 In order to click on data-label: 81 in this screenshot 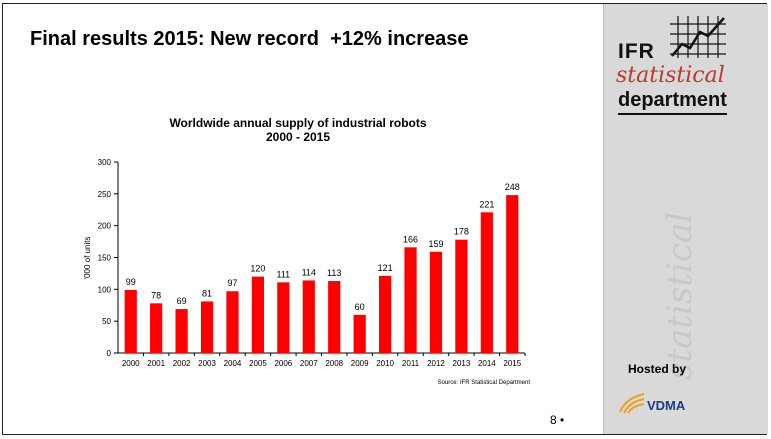, I will do `click(207, 293)`.